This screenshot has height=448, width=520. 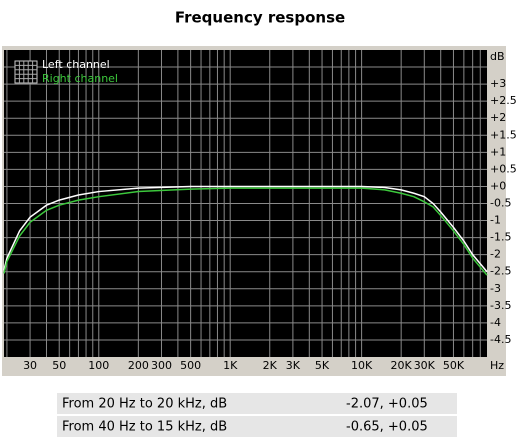 What do you see at coordinates (503, 134) in the screenshot?
I see `y-tick-label: +1.5` at bounding box center [503, 134].